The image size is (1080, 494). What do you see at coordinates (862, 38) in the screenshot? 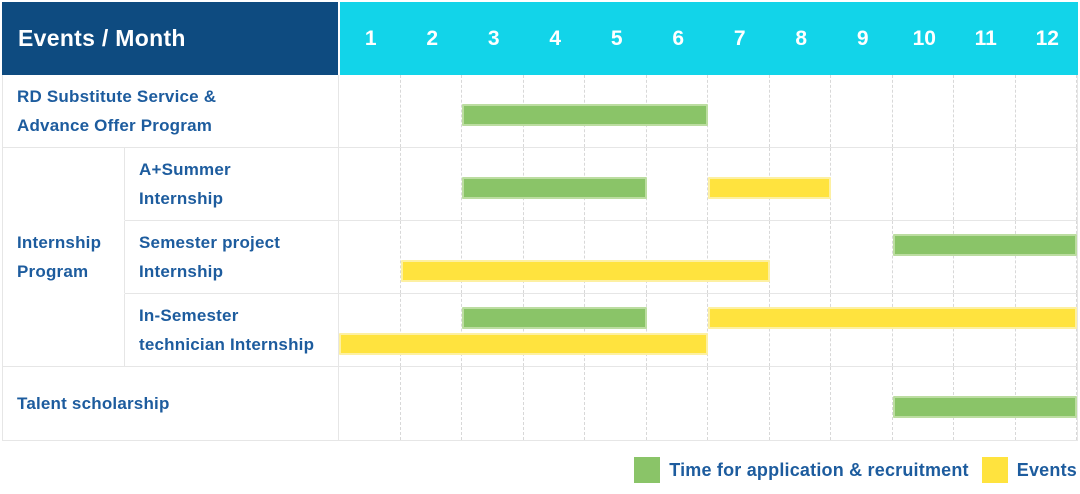
I see `month-header-cell: 9` at bounding box center [862, 38].